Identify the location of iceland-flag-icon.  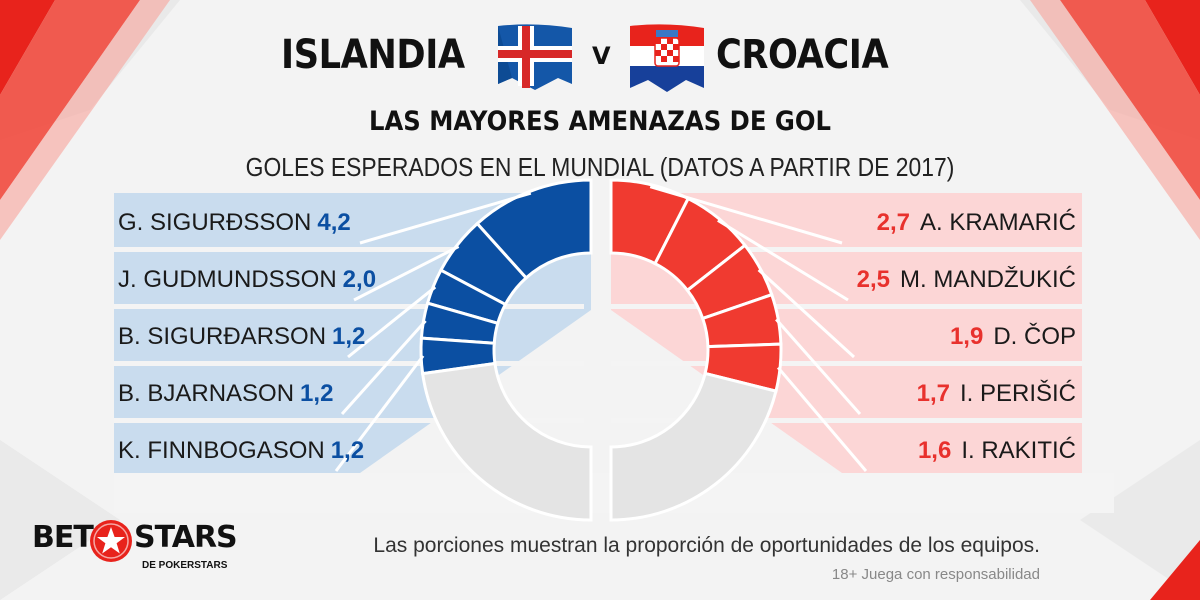
(535, 57).